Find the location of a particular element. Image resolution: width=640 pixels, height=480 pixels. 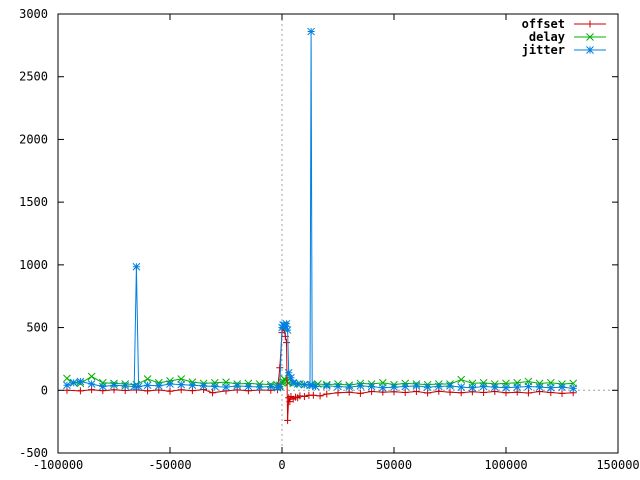

legend-marker-delay is located at coordinates (590, 37).